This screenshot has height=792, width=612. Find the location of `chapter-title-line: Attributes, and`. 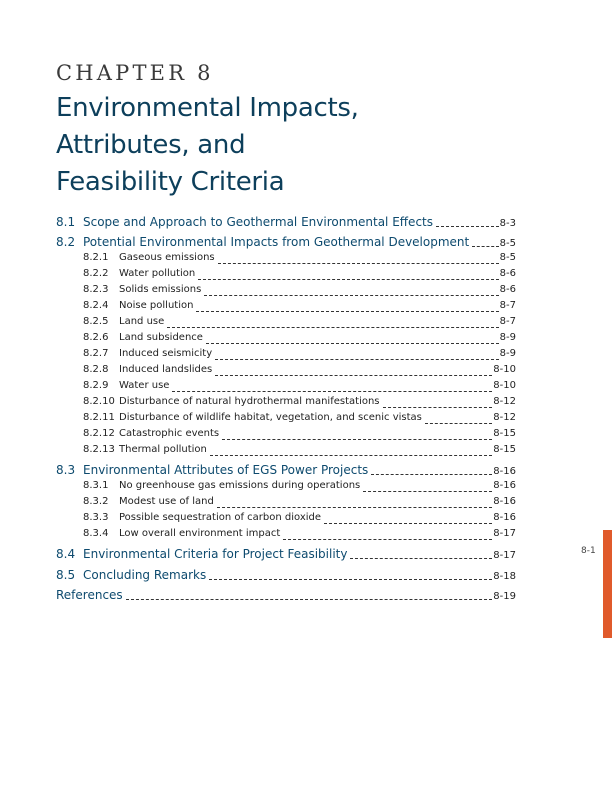

chapter-title-line: Attributes, and is located at coordinates (151, 145).